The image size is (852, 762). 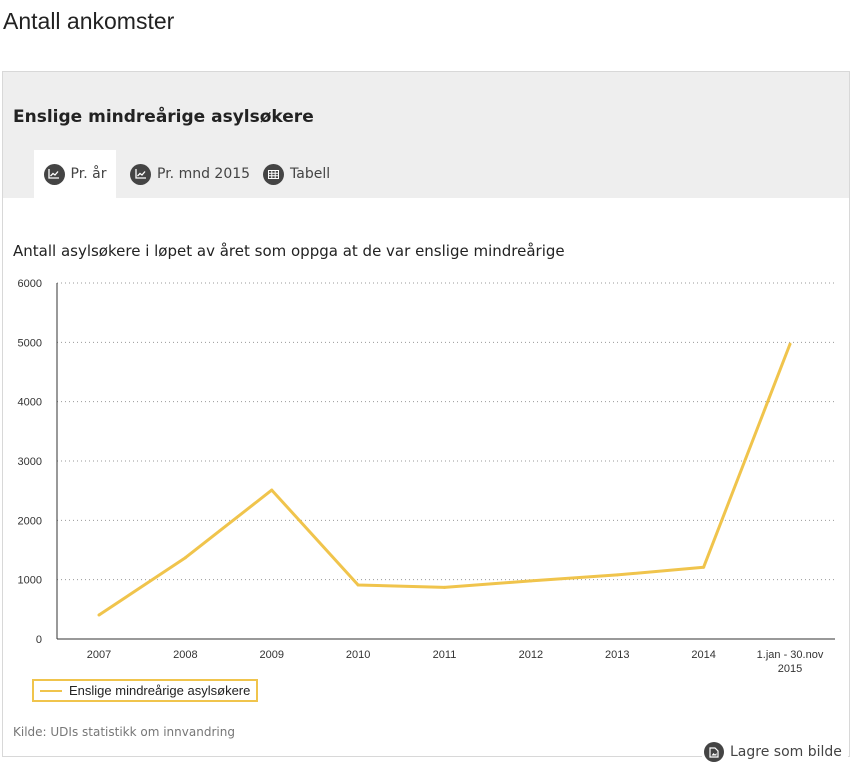 What do you see at coordinates (39, 640) in the screenshot?
I see `y-tick-label: 0` at bounding box center [39, 640].